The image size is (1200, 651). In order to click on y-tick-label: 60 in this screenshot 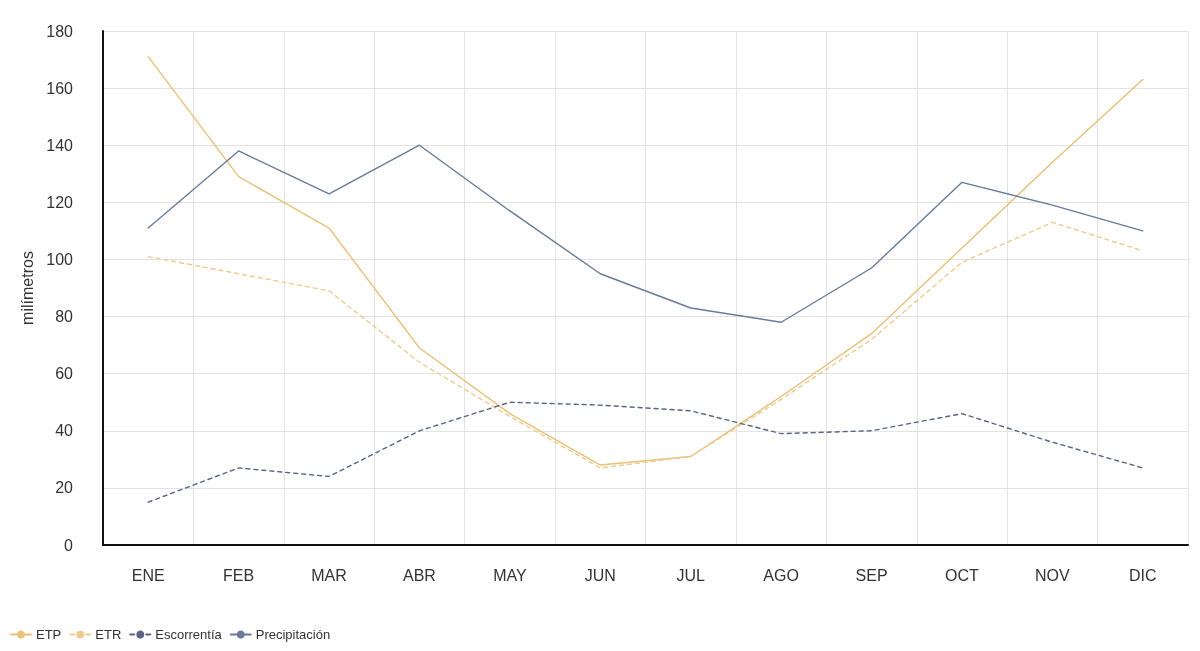, I will do `click(64, 374)`.